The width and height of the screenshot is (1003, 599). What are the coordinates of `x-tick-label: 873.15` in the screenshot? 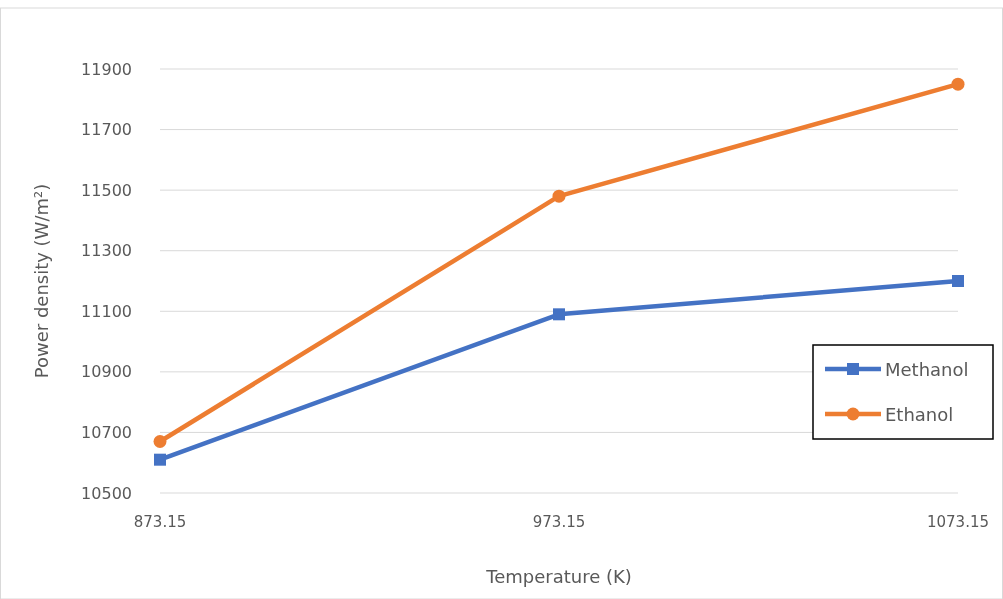 It's located at (160, 522).